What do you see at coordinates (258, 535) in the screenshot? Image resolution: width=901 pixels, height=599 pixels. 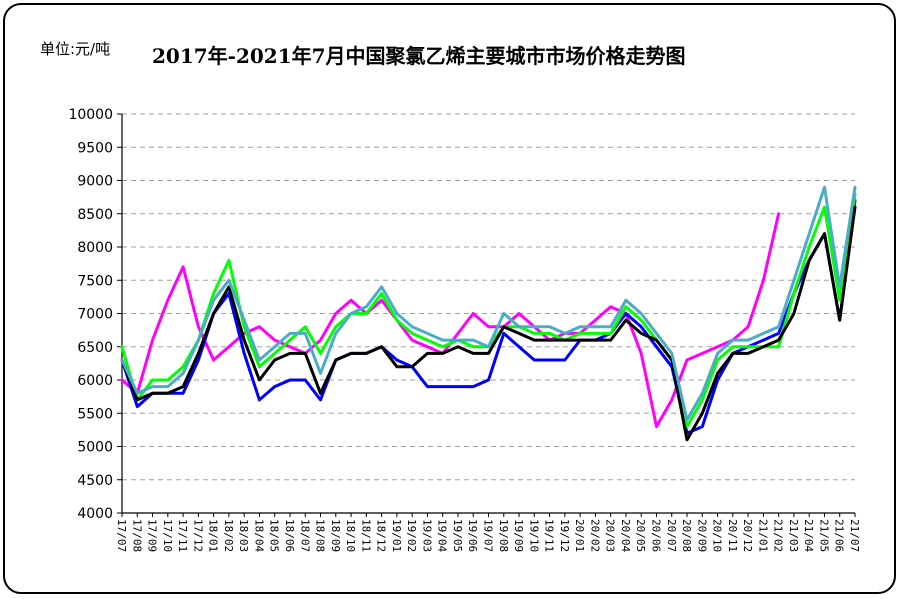 I see `x-tick-label: 18/04` at bounding box center [258, 535].